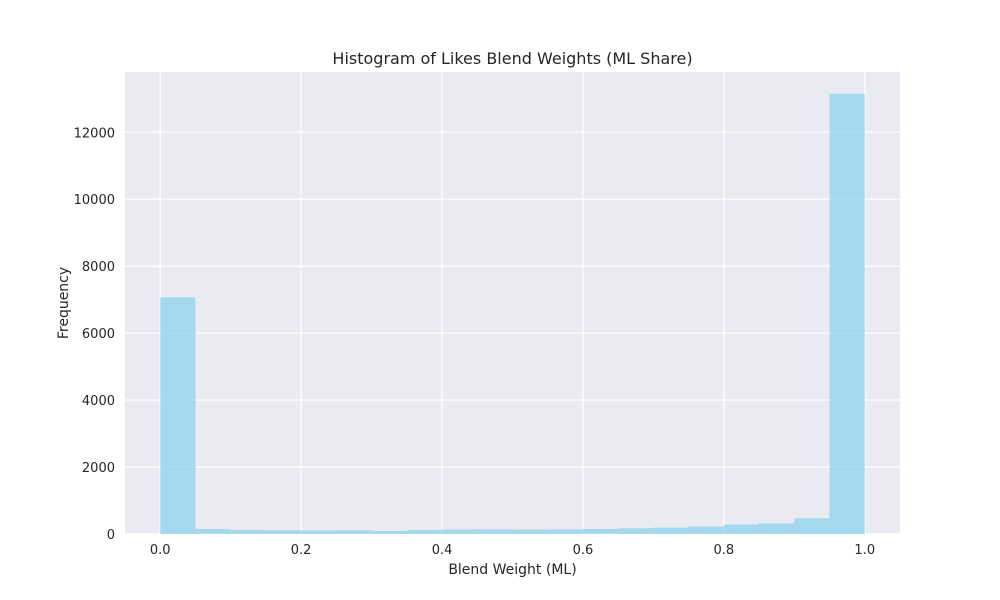  I want to click on x-tick-label: 0.8, so click(724, 550).